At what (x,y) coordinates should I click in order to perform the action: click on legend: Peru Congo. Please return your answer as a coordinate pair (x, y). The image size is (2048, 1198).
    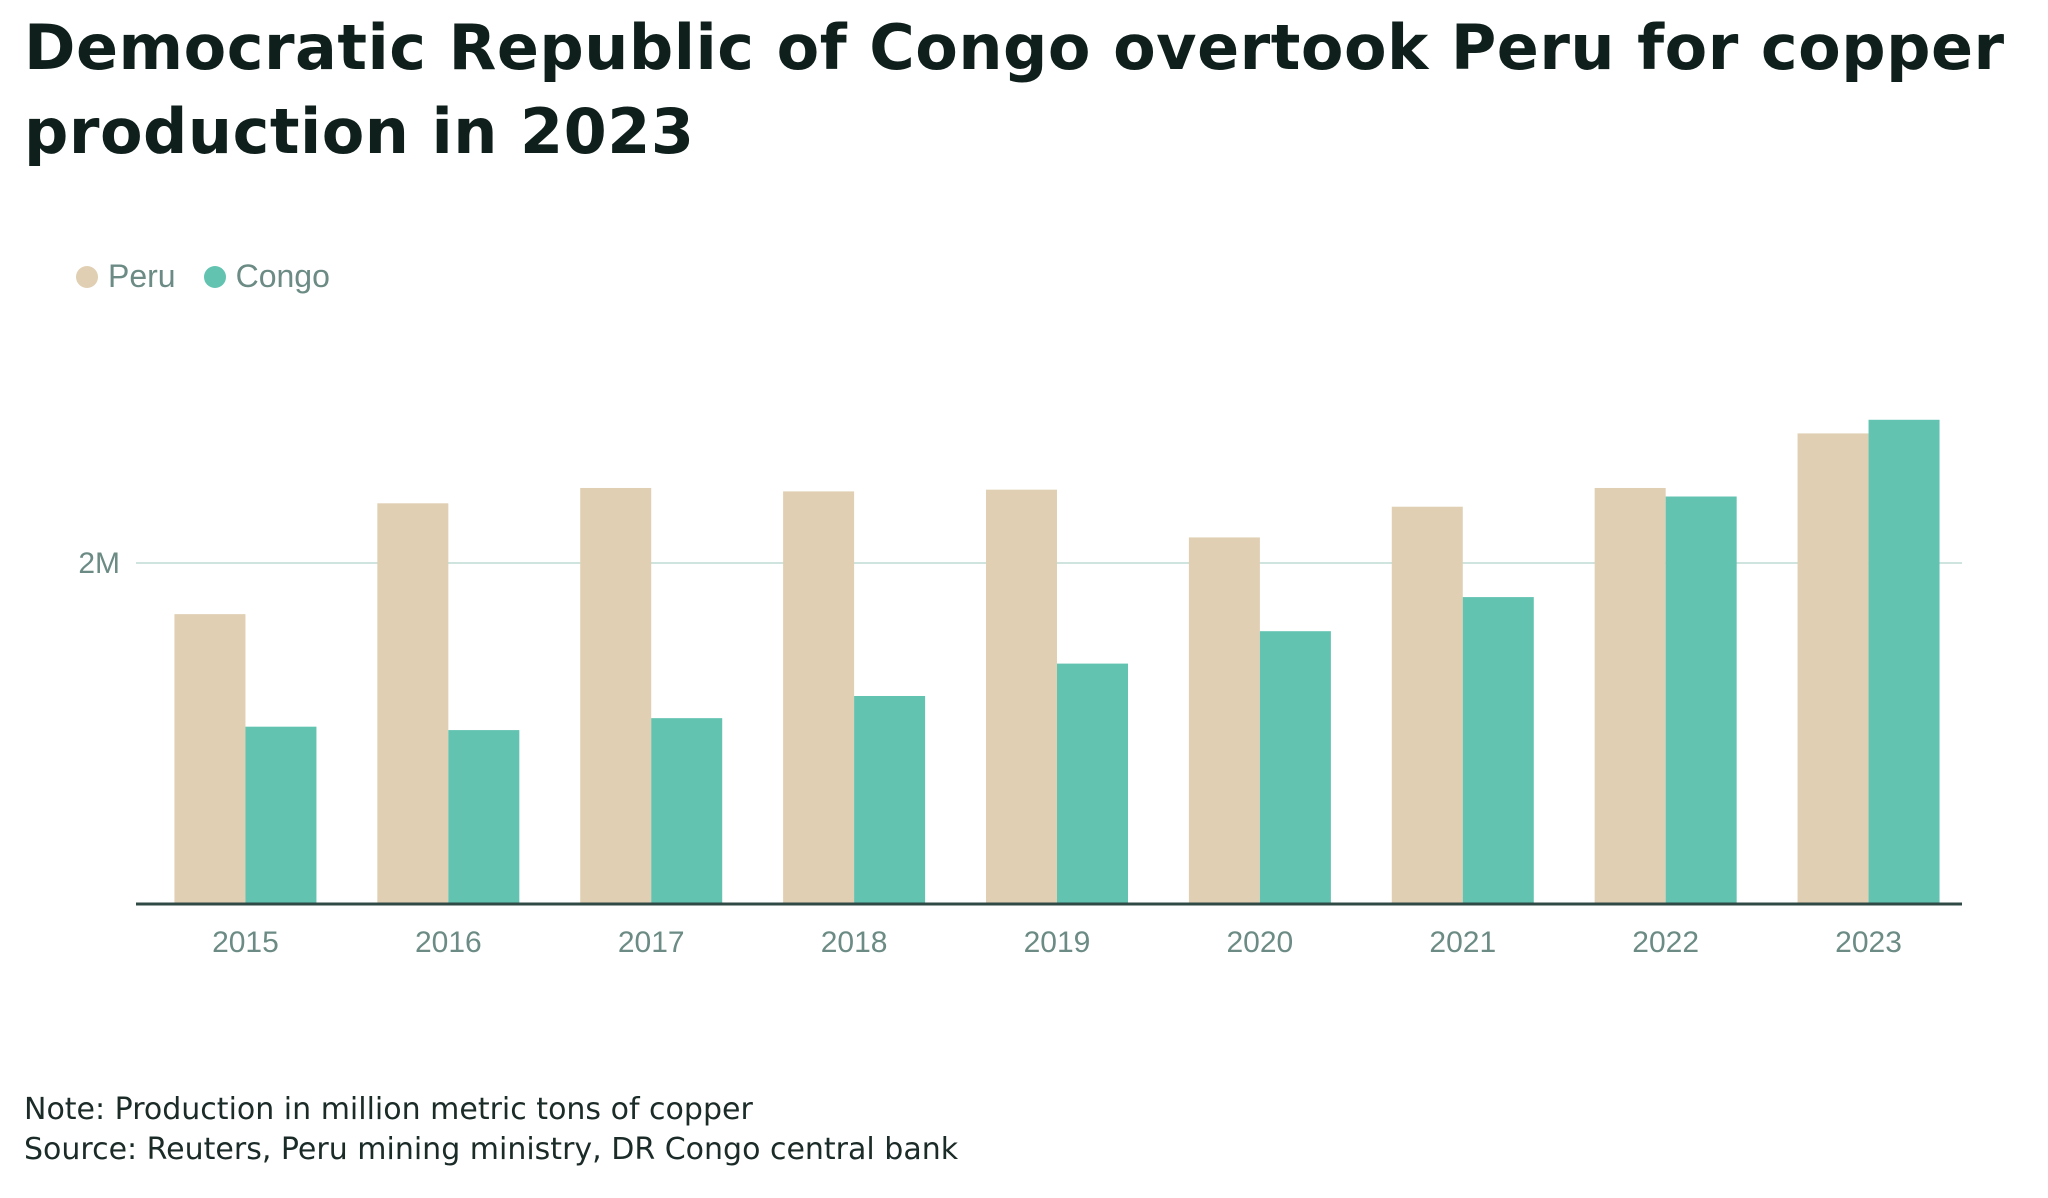
    Looking at the image, I should click on (217, 276).